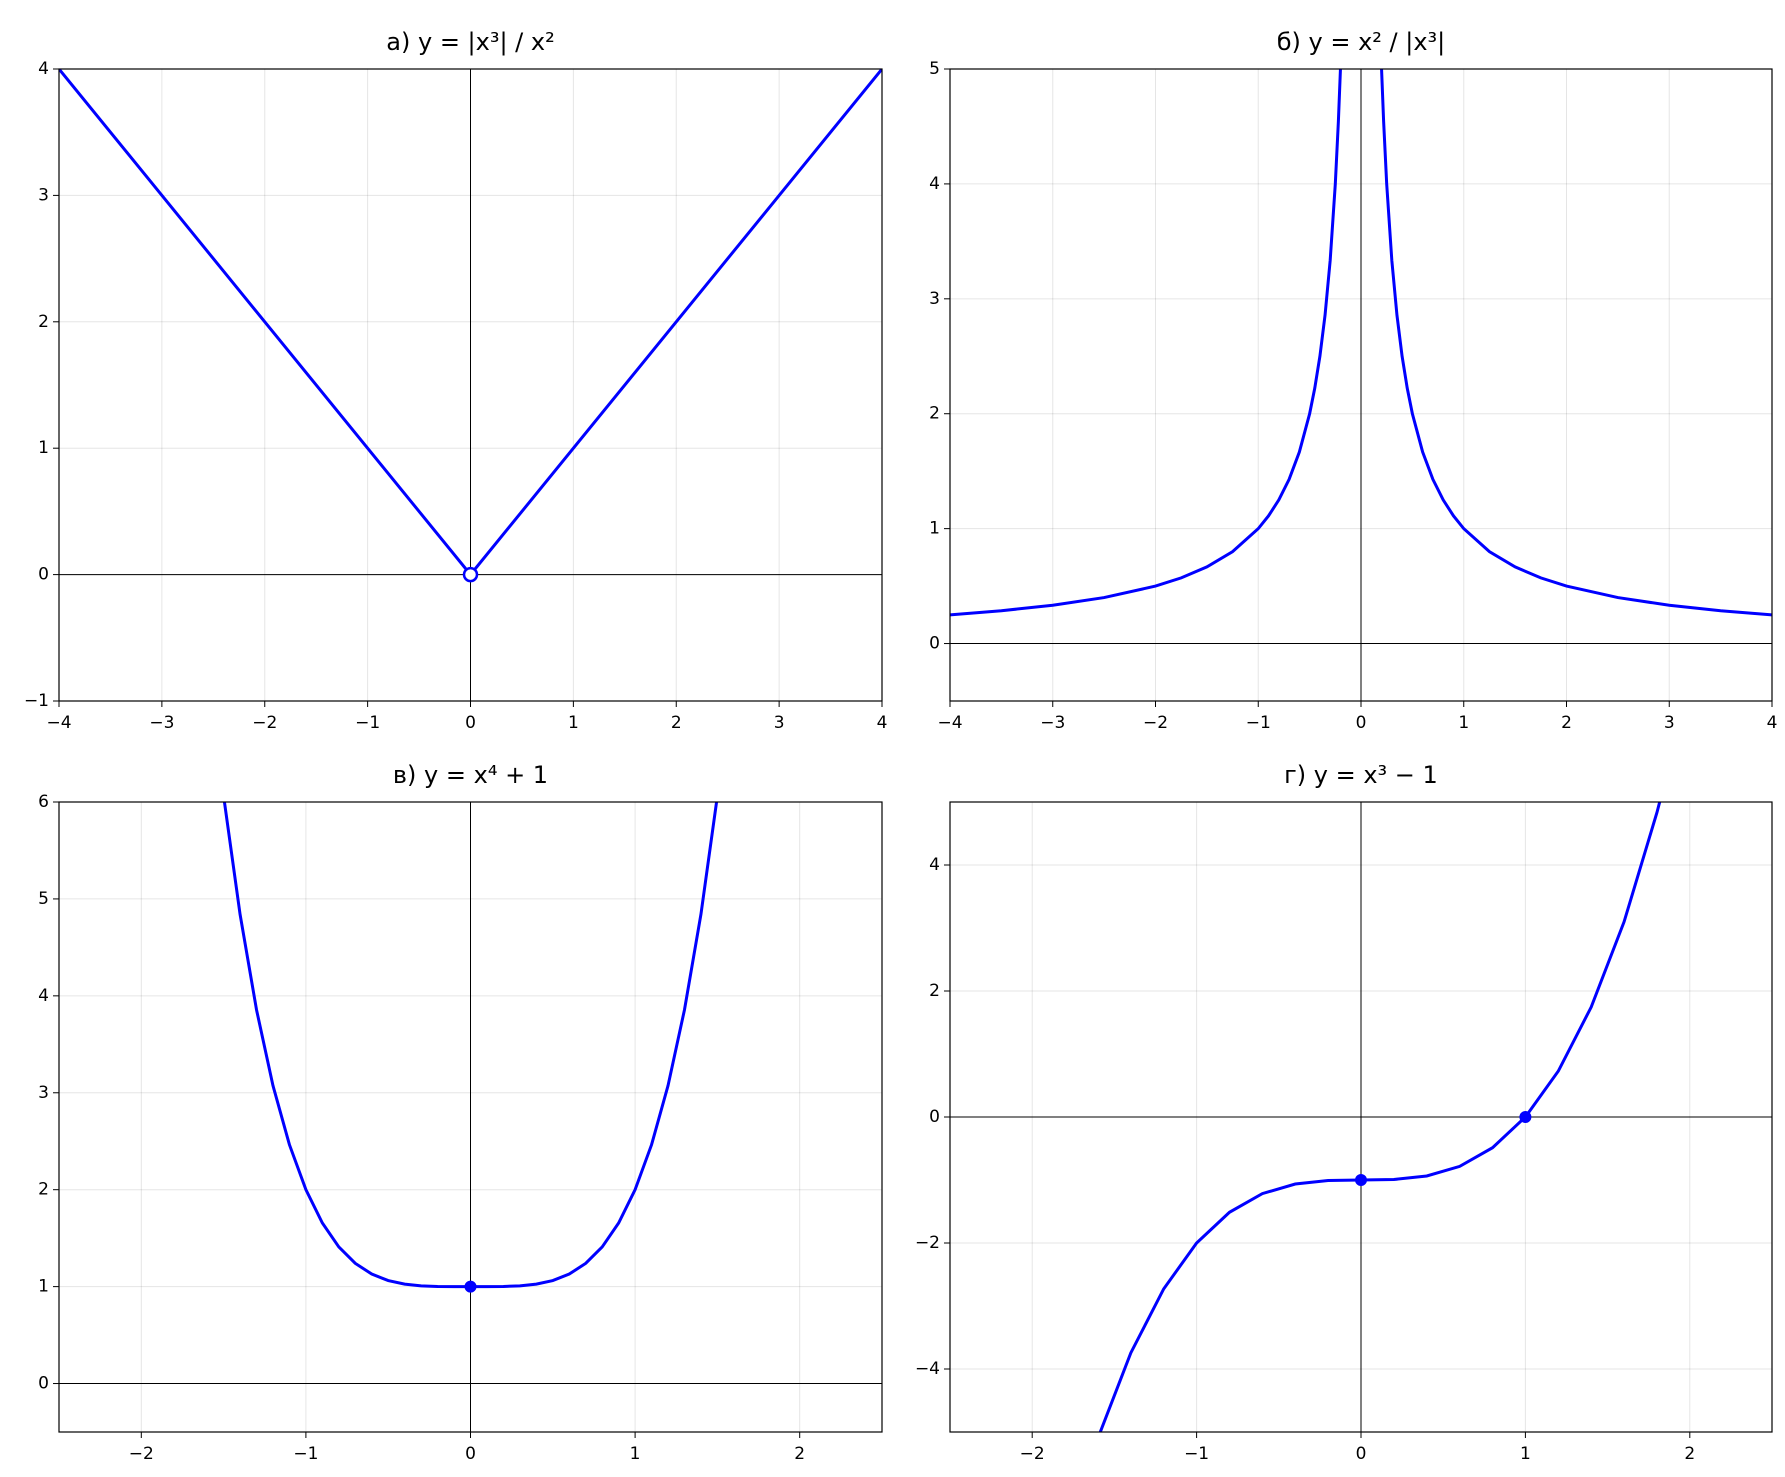 The image size is (1785, 1477). What do you see at coordinates (1380, 1117) in the screenshot?
I see `curve` at bounding box center [1380, 1117].